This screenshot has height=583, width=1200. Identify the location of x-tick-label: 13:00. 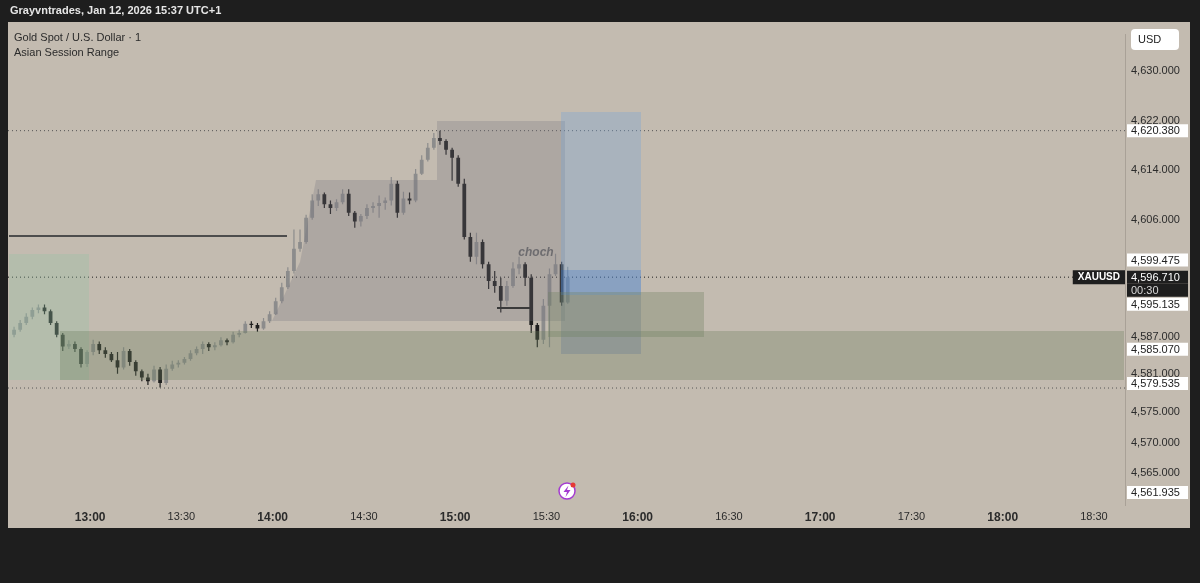
(90, 516).